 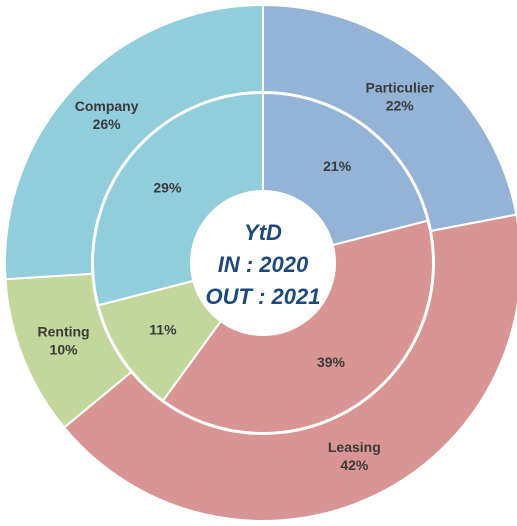 I want to click on slice-value: 39%, so click(x=331, y=362).